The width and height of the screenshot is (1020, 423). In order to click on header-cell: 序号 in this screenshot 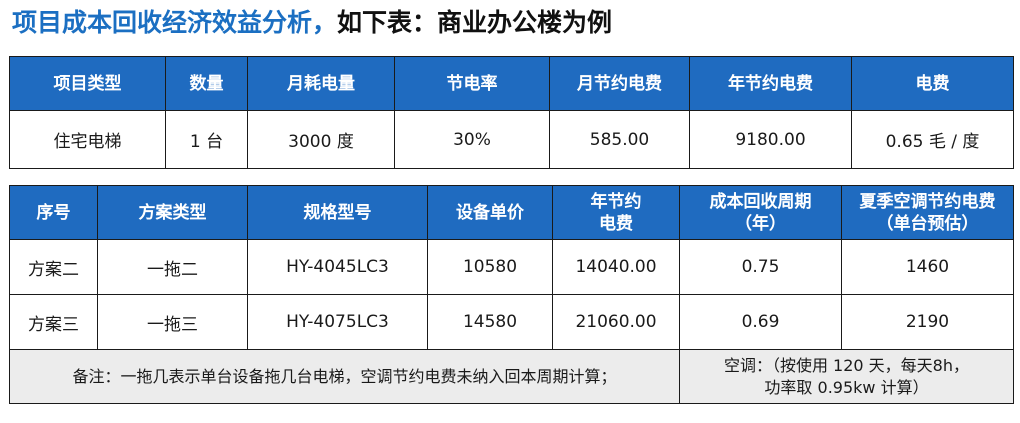, I will do `click(53, 212)`.